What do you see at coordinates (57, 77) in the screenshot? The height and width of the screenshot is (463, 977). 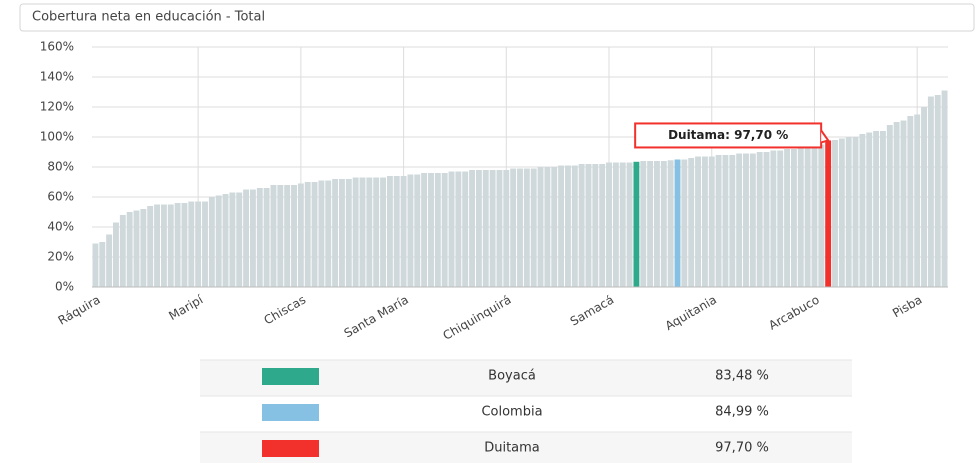 I see `y-tick-label: 140%` at bounding box center [57, 77].